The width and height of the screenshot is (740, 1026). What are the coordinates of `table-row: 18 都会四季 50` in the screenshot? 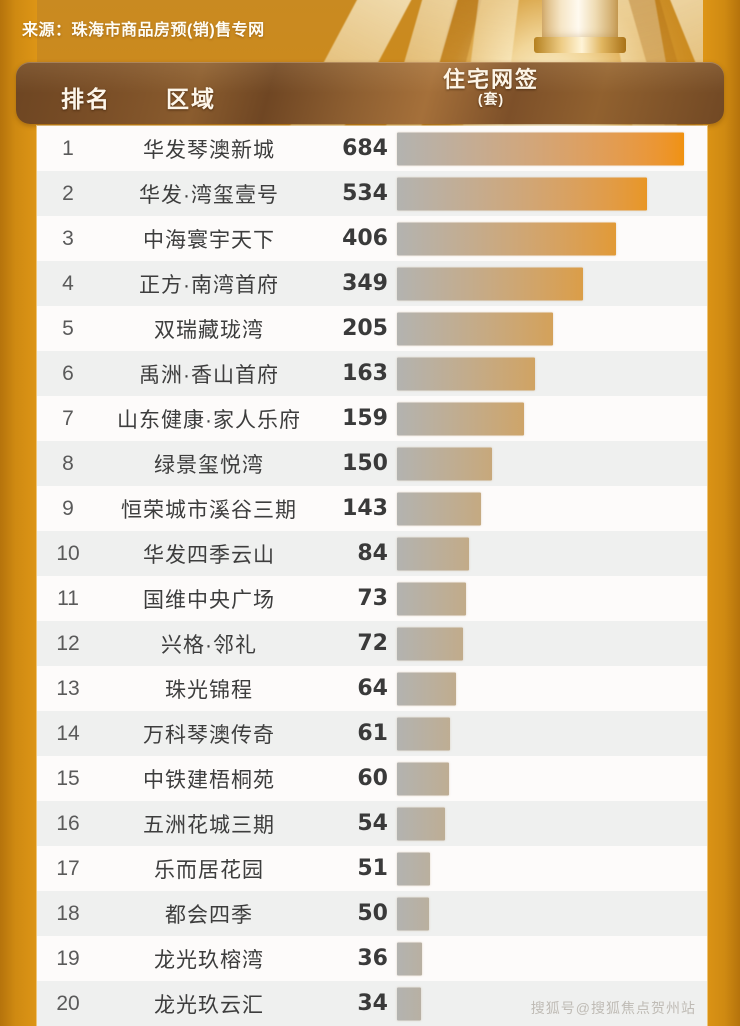 It's located at (372, 913).